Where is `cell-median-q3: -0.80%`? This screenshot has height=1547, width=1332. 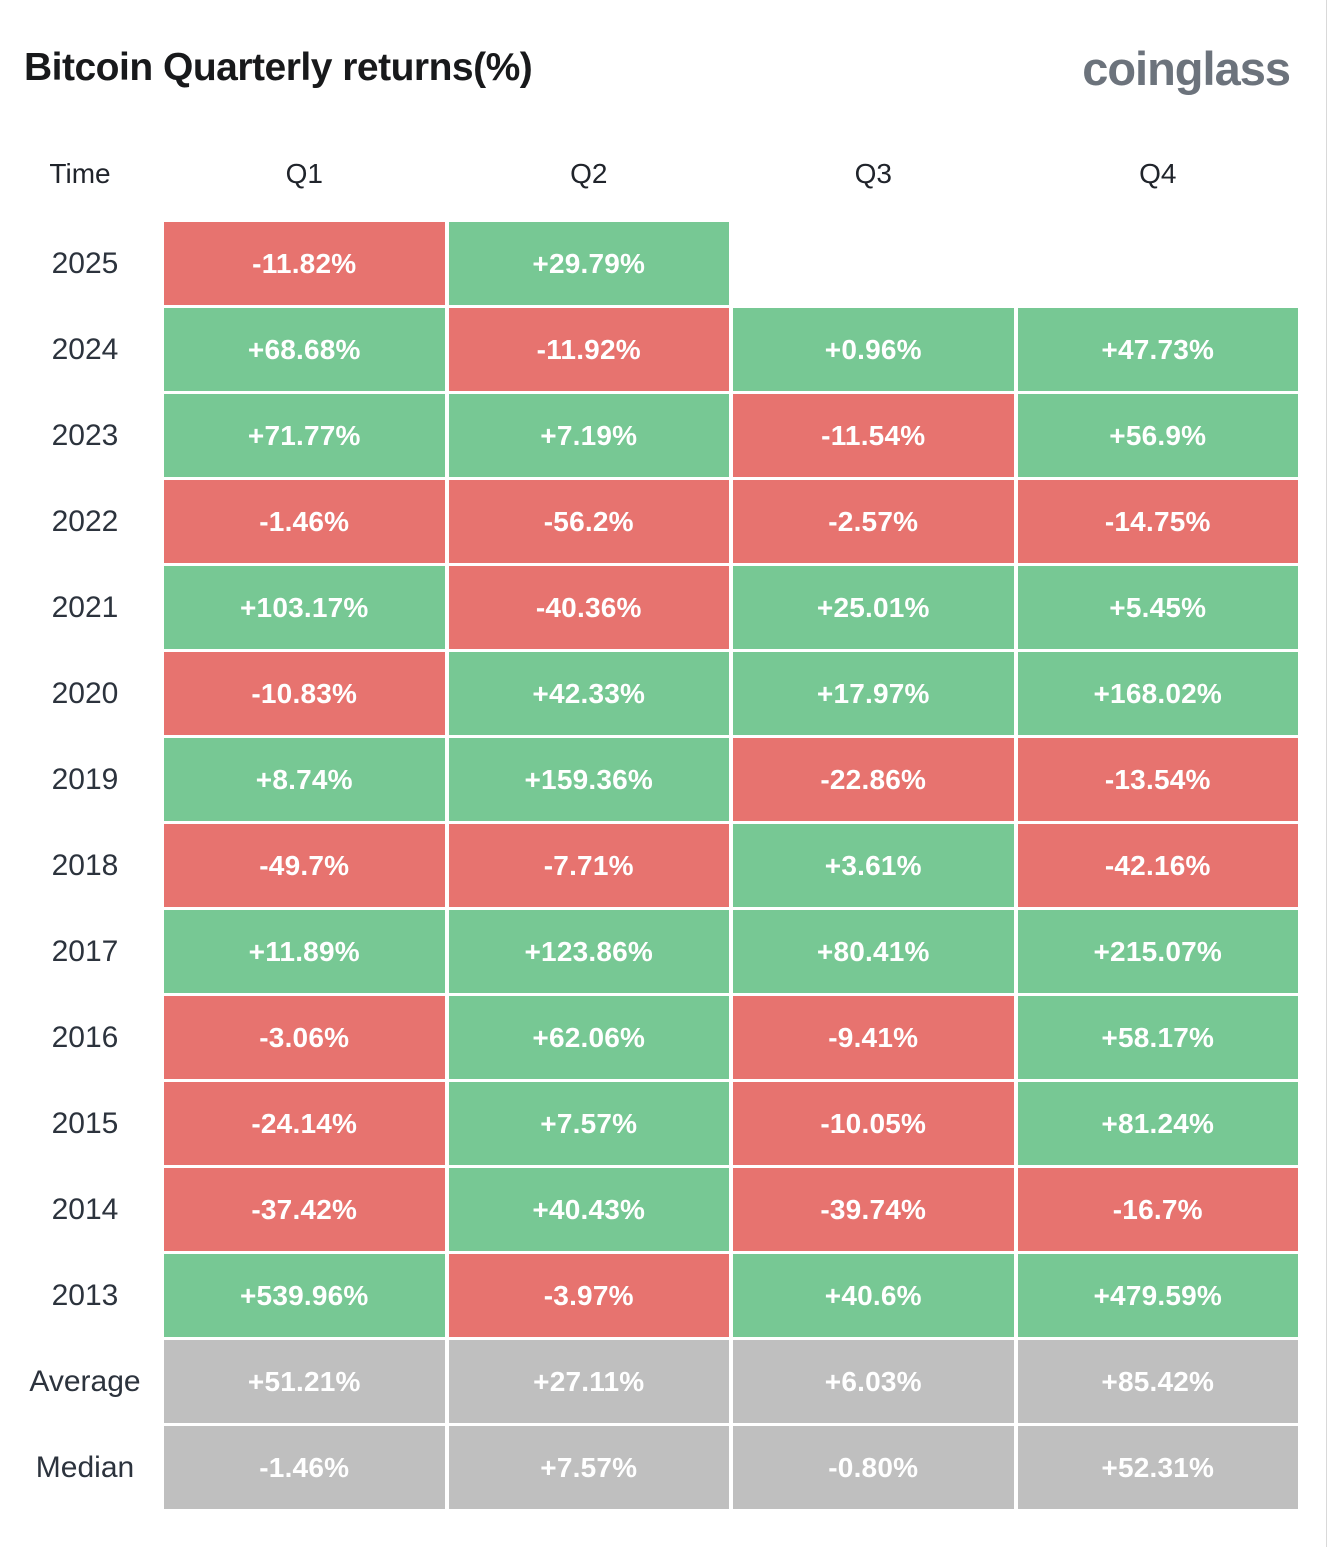
cell-median-q3: -0.80% is located at coordinates (873, 1467).